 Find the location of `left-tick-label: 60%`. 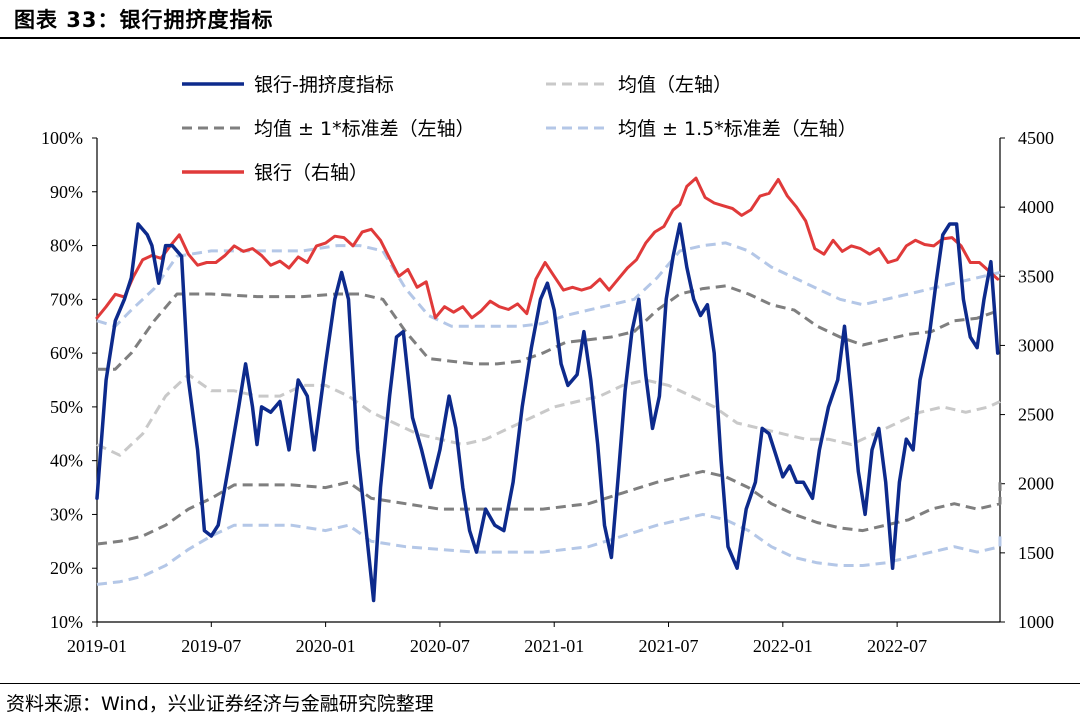

left-tick-label: 60% is located at coordinates (66, 353).